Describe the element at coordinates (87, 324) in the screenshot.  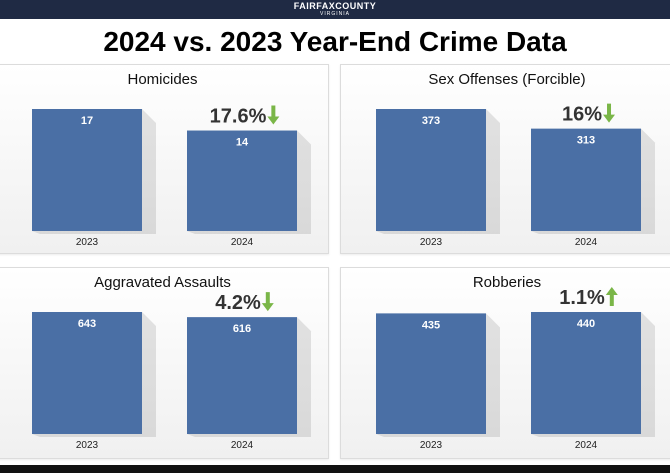
I see `data-label: 643` at that location.